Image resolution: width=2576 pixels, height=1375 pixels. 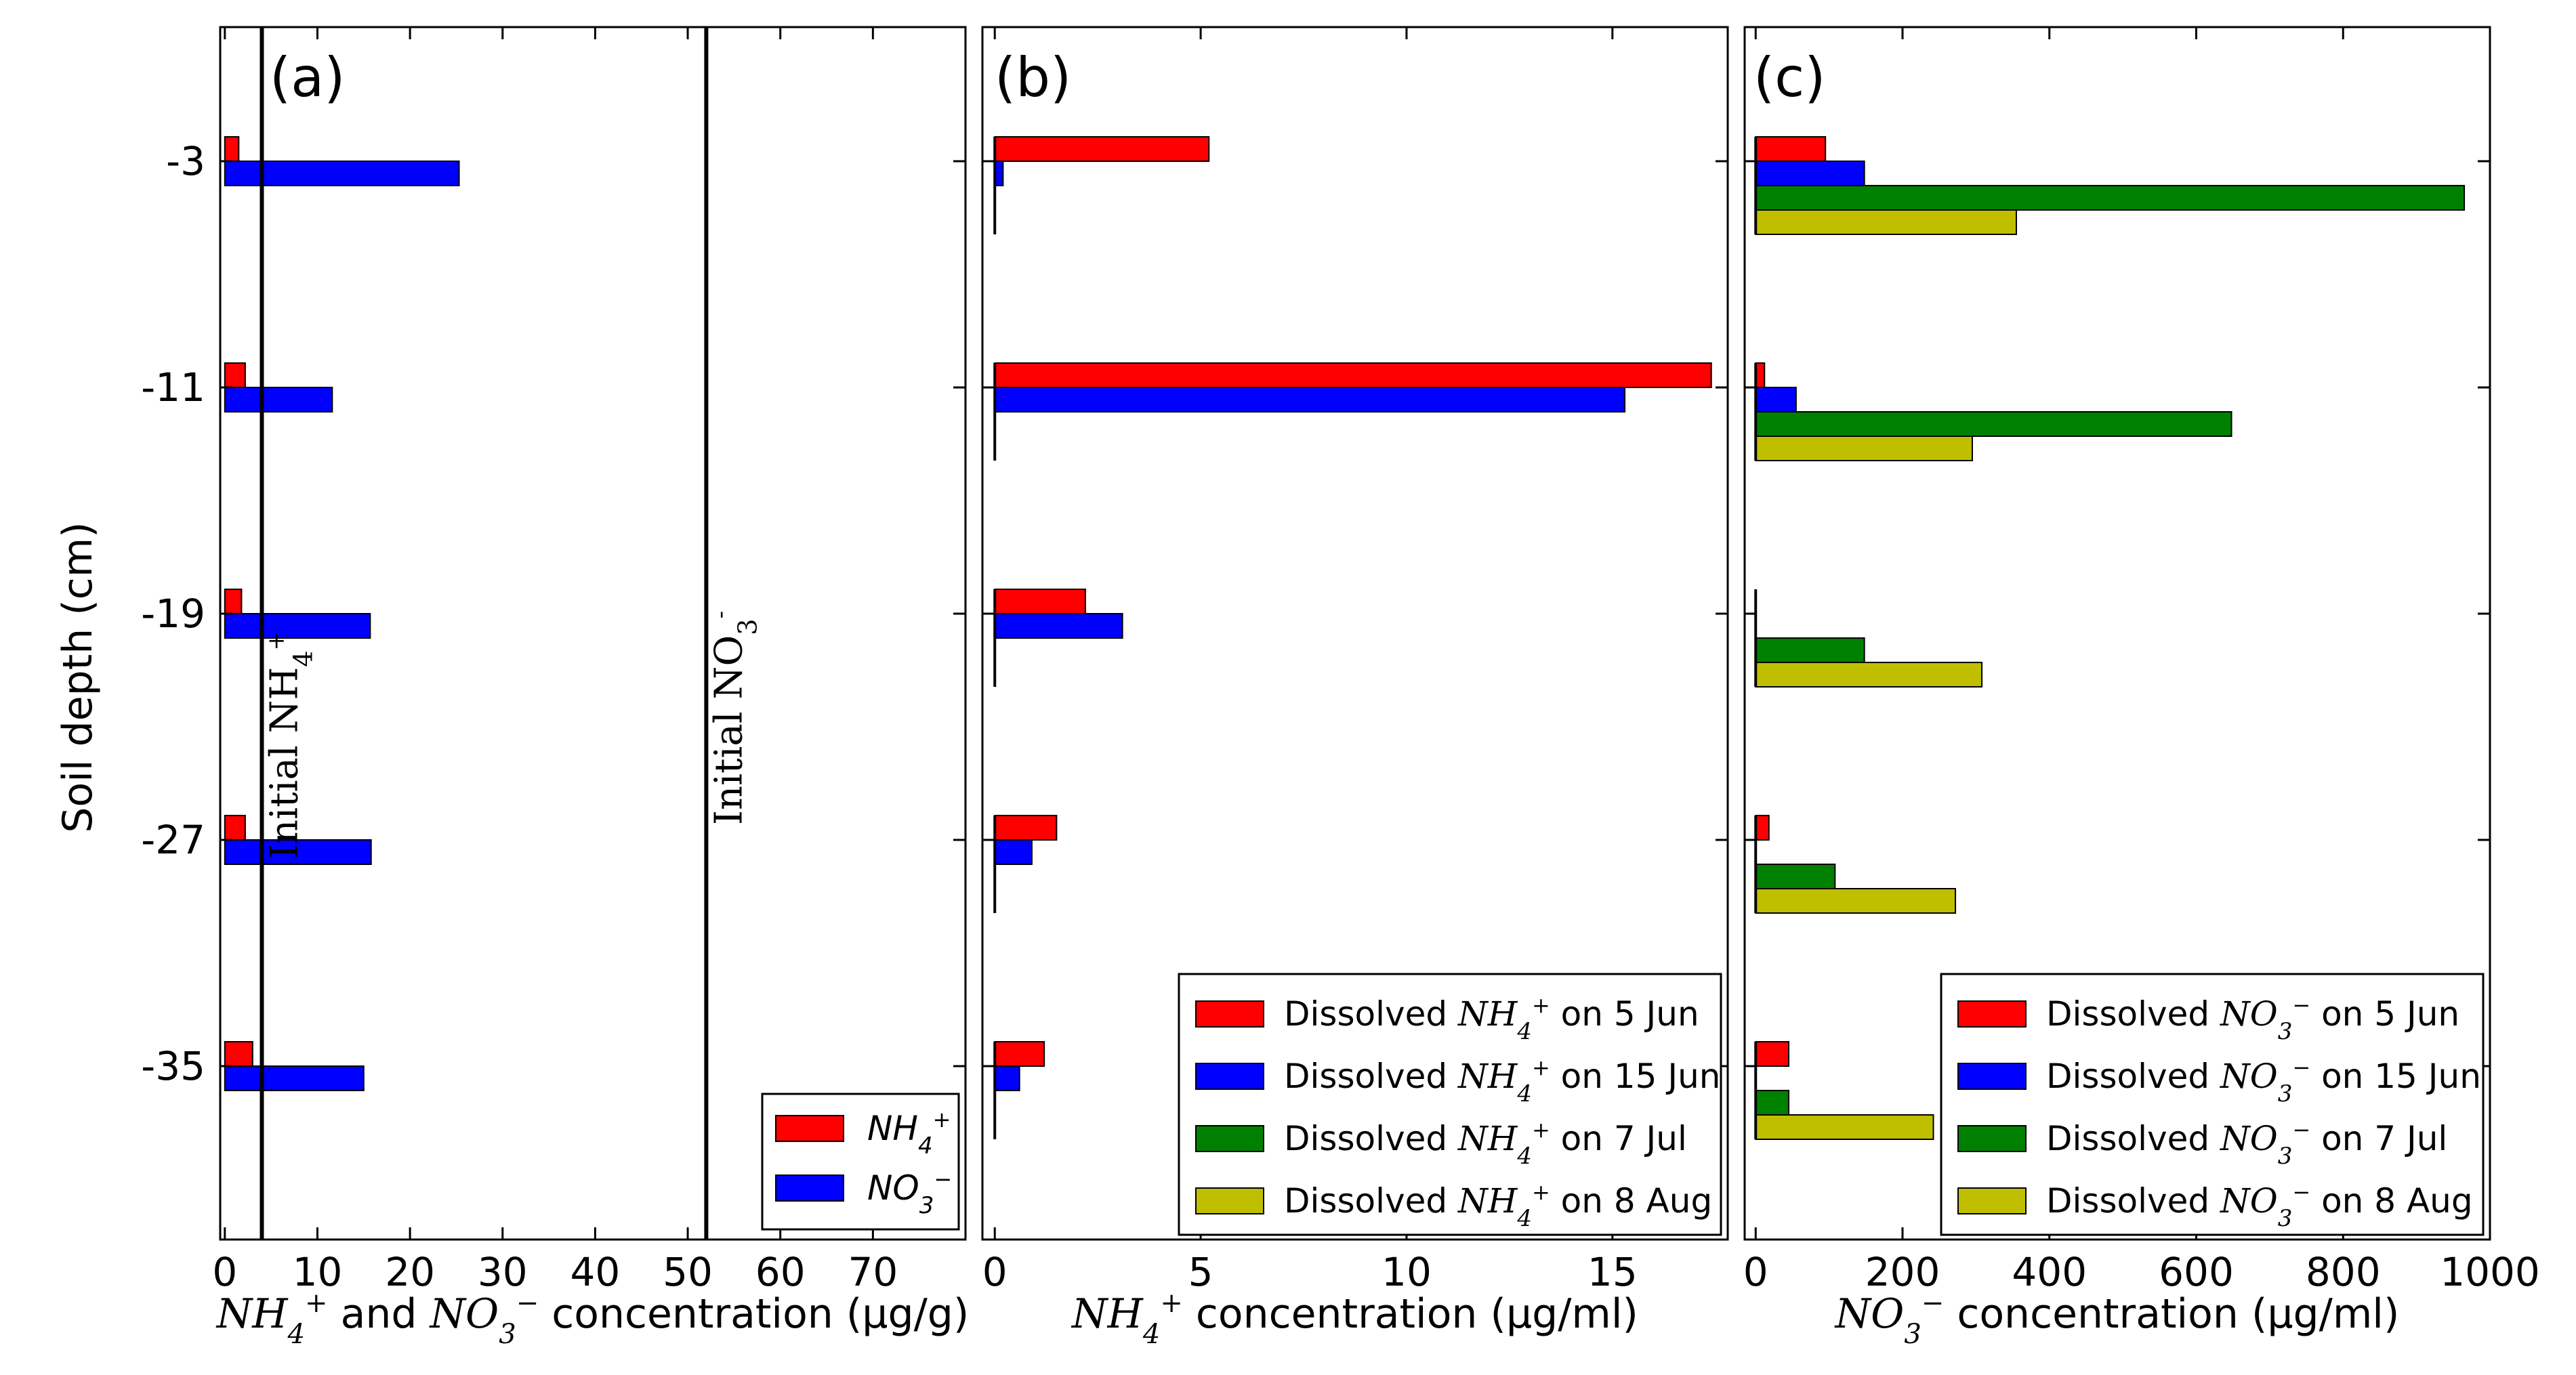 What do you see at coordinates (1033, 77) in the screenshot?
I see `panel-b-label: (b)` at bounding box center [1033, 77].